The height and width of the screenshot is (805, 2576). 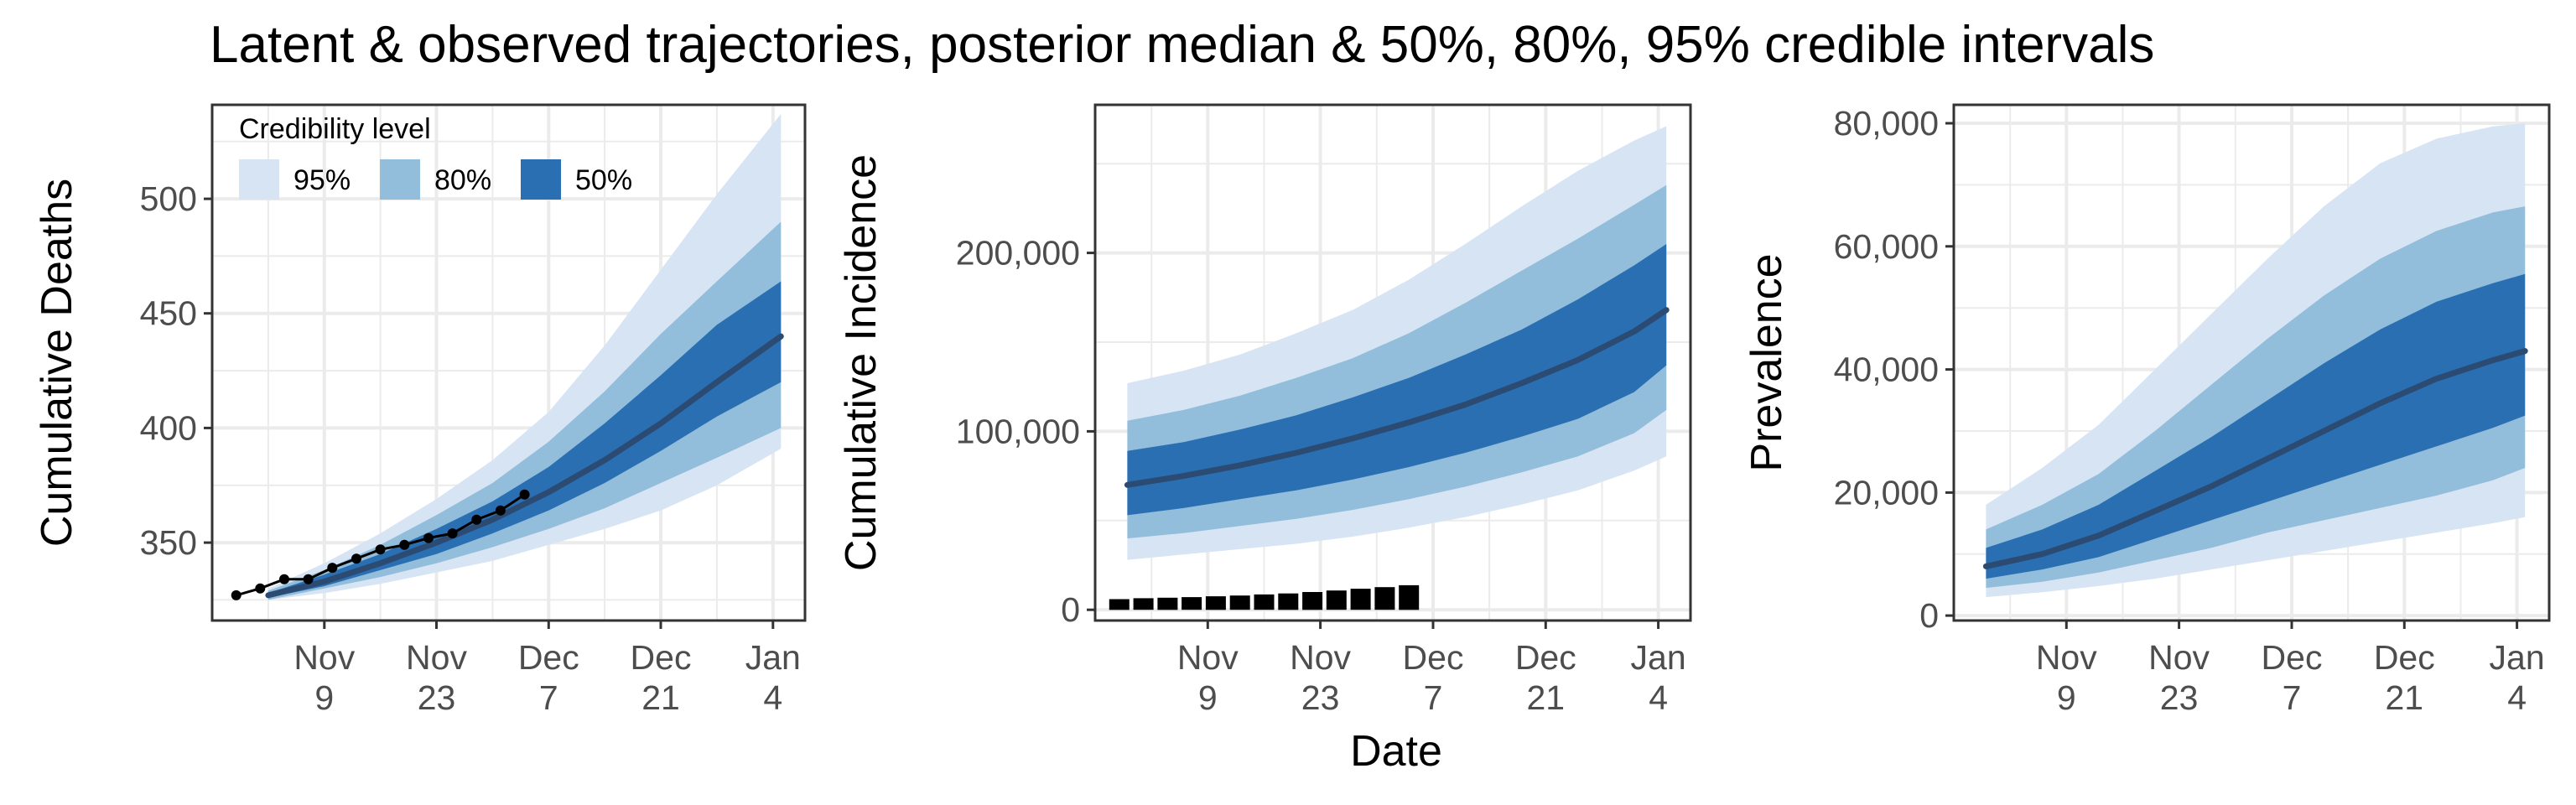 What do you see at coordinates (462, 180) in the screenshot?
I see `legend-item-label: 80%` at bounding box center [462, 180].